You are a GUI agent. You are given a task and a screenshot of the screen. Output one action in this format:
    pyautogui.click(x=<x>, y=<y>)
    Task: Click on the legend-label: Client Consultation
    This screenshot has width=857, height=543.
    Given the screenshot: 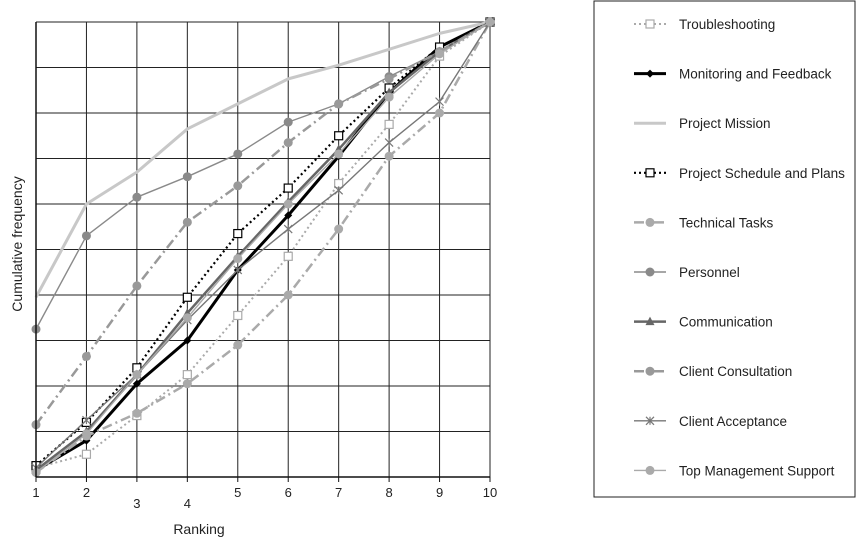 What is the action you would take?
    pyautogui.click(x=735, y=371)
    